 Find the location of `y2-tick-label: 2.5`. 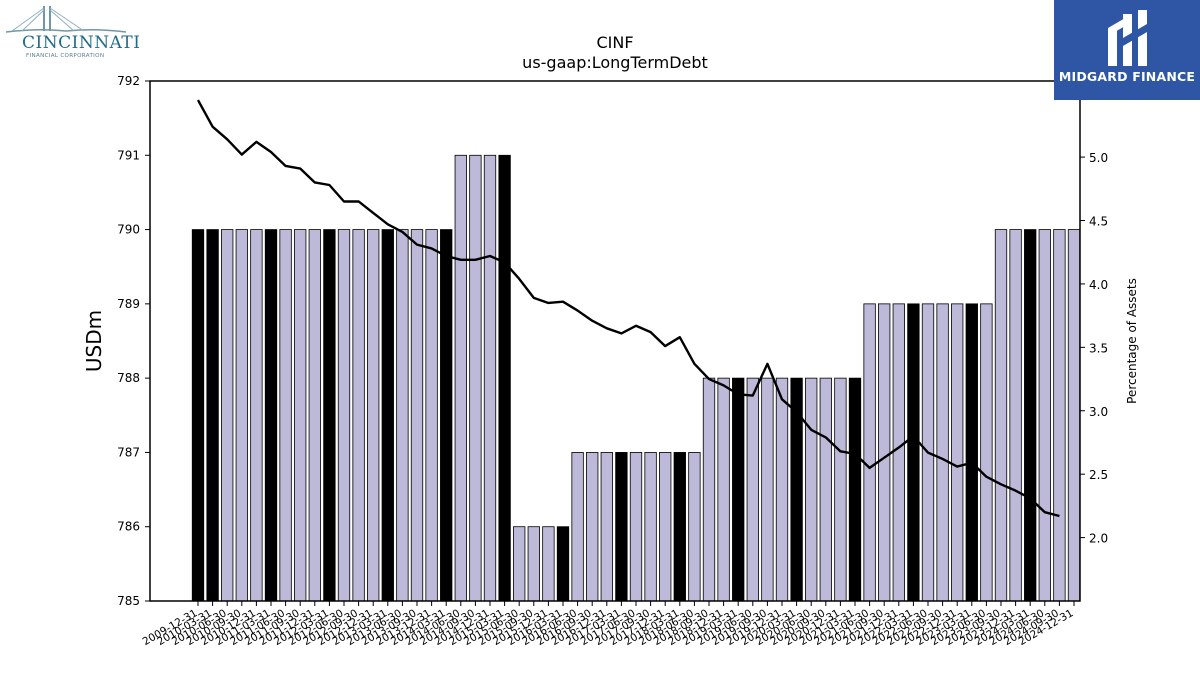

y2-tick-label: 2.5 is located at coordinates (1098, 475).